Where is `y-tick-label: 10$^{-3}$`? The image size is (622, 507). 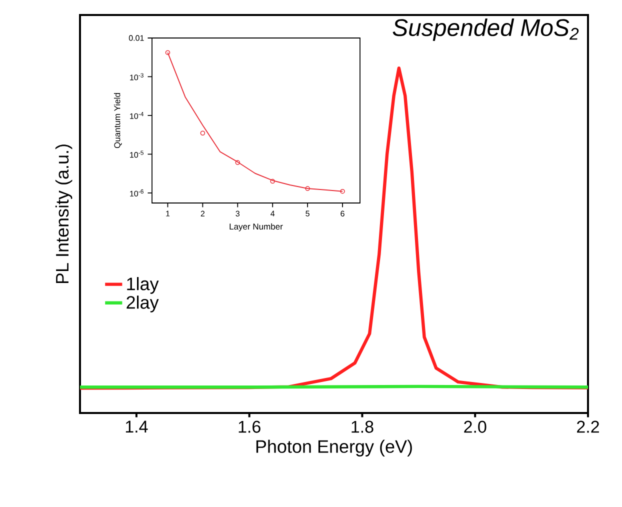
y-tick-label: 10$^{-3}$ is located at coordinates (137, 76).